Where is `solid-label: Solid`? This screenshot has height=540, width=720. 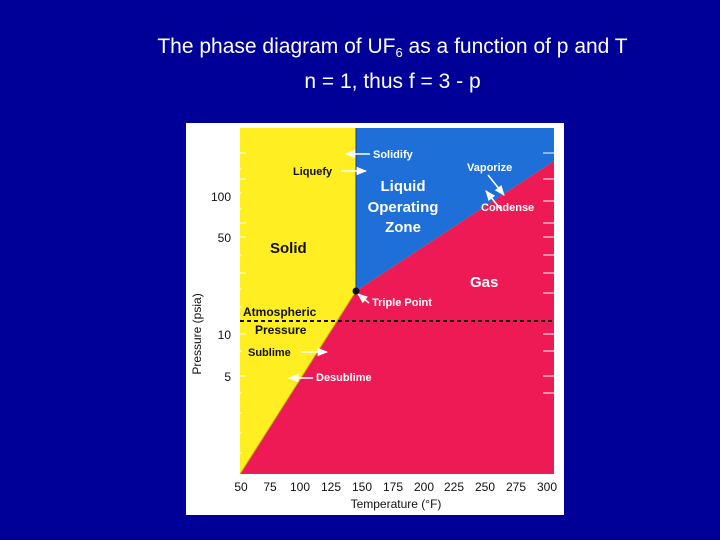 solid-label: Solid is located at coordinates (288, 248).